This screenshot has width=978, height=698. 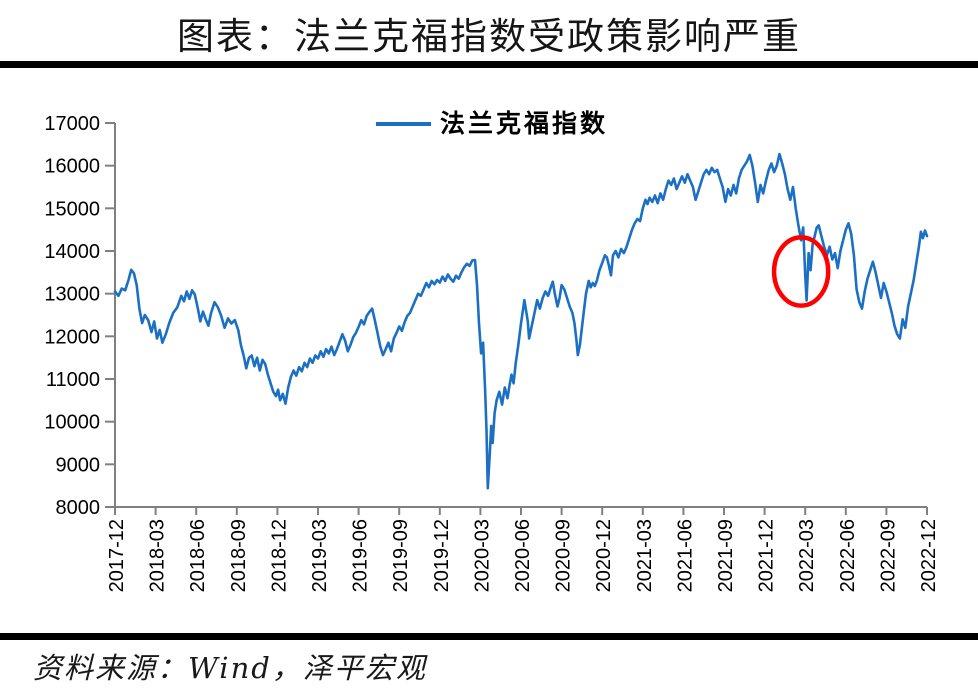 I want to click on x-tick-label: 2017-12, so click(x=117, y=555).